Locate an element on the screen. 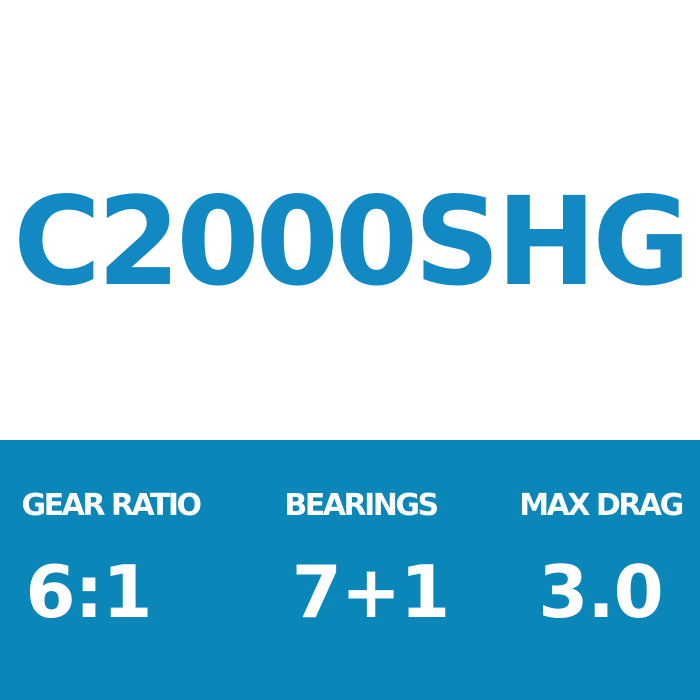  spec-value: 6:1 is located at coordinates (89, 592).